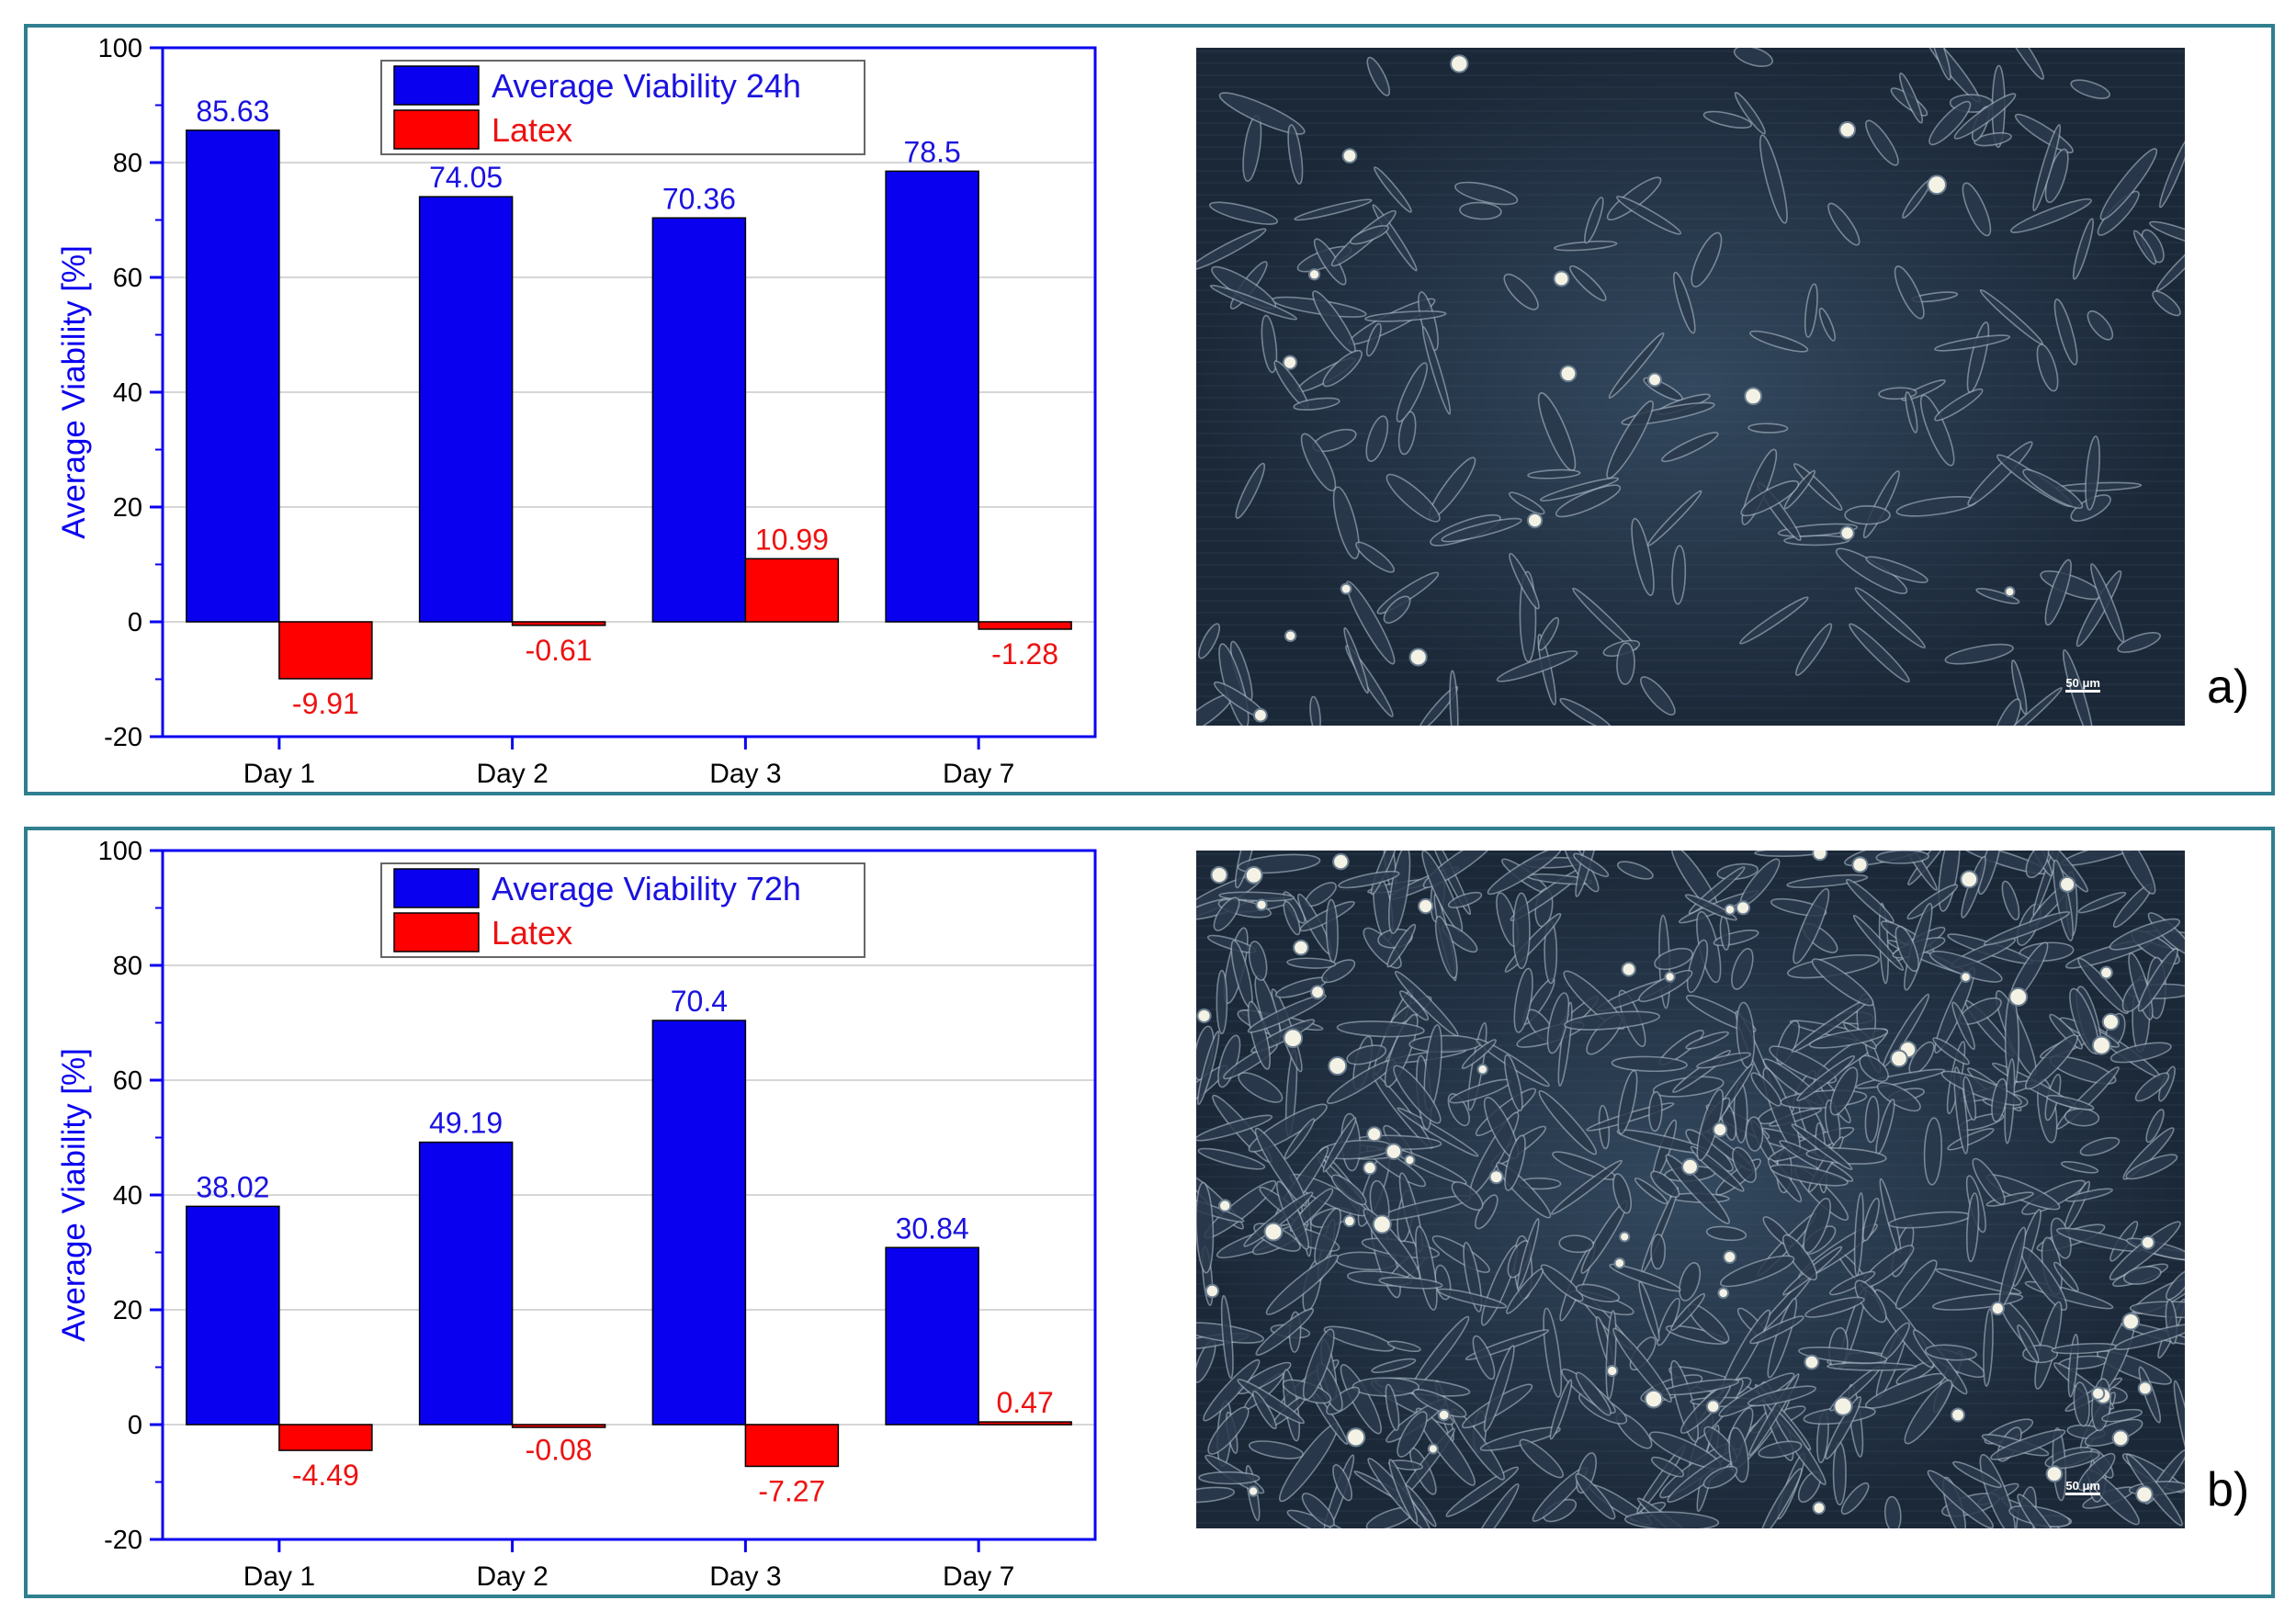 This screenshot has height=1623, width=2296. Describe the element at coordinates (931, 151) in the screenshot. I see `data-label: 78.5` at that location.